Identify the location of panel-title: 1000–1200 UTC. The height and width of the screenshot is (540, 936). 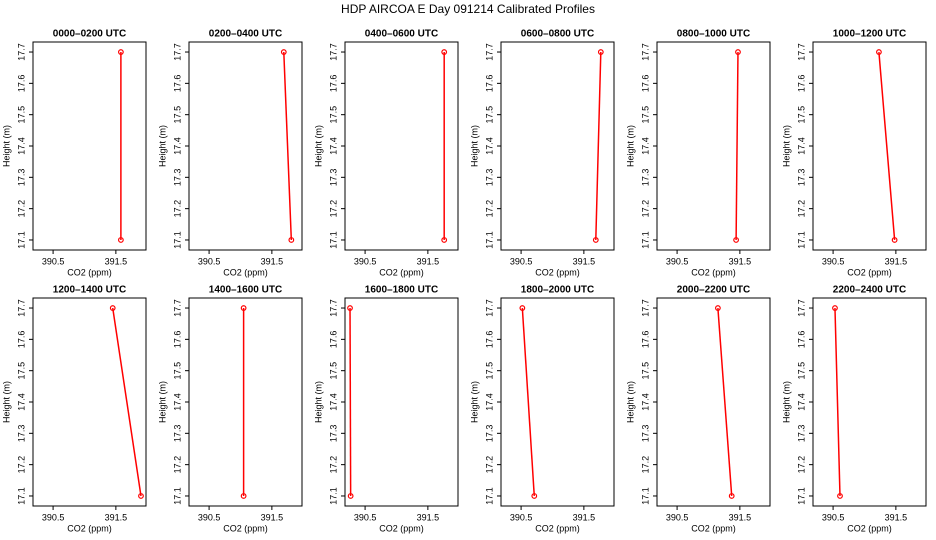
(869, 34).